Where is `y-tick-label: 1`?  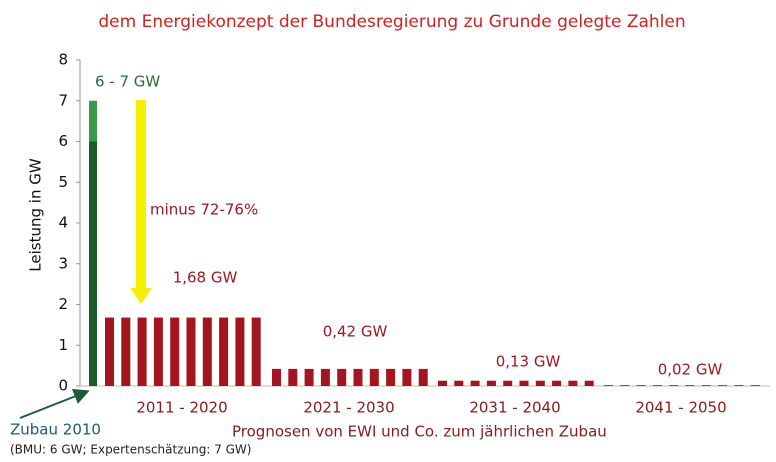
y-tick-label: 1 is located at coordinates (63, 345).